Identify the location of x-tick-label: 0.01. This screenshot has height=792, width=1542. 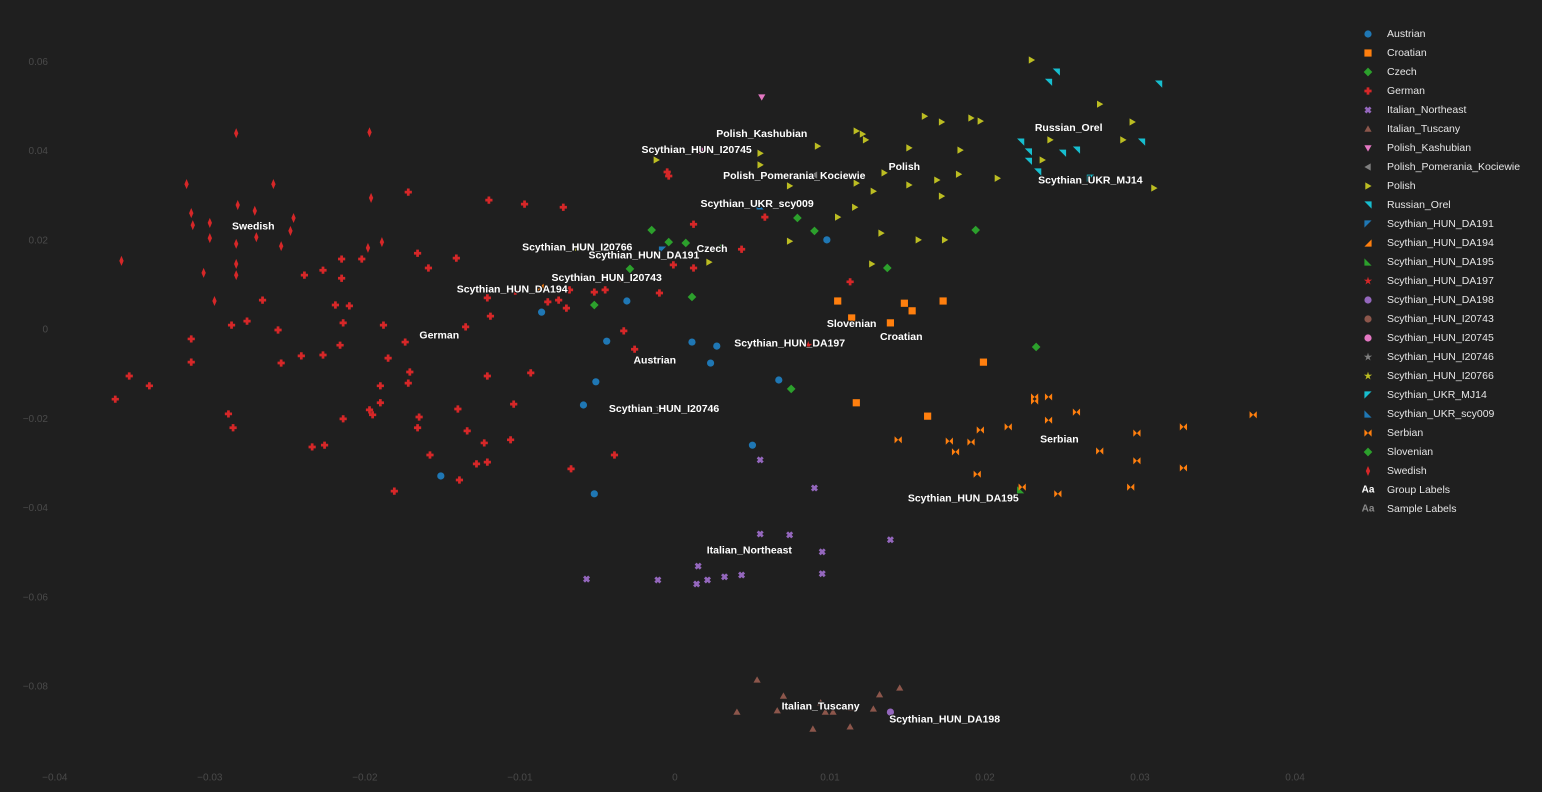
(830, 778).